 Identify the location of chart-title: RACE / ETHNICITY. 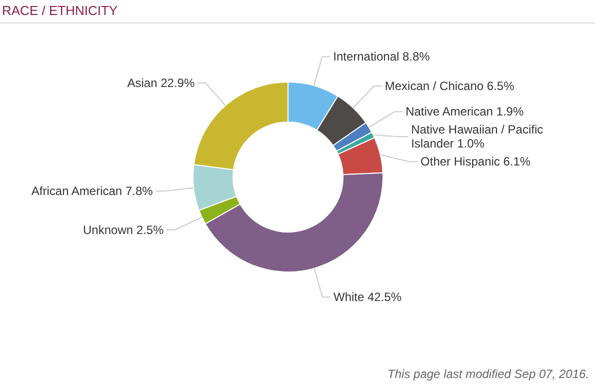
(60, 10).